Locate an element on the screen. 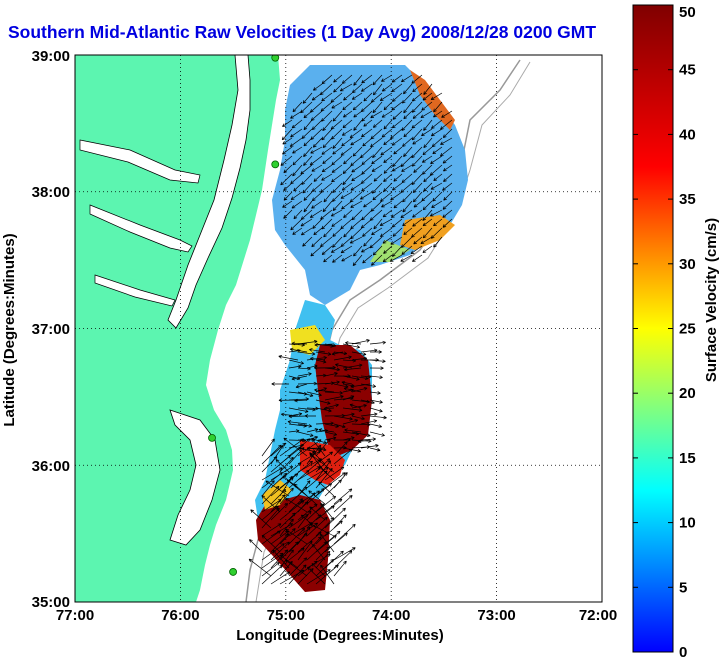 Image resolution: width=724 pixels, height=659 pixels. y-tick-label: 38:00 is located at coordinates (51, 192).